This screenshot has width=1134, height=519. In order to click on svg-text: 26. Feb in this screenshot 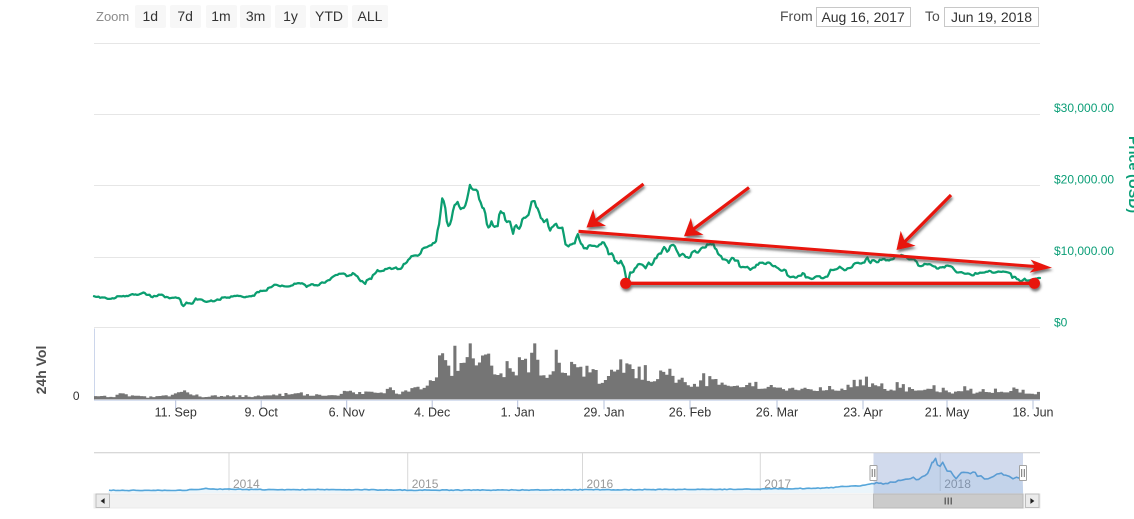, I will do `click(690, 413)`.